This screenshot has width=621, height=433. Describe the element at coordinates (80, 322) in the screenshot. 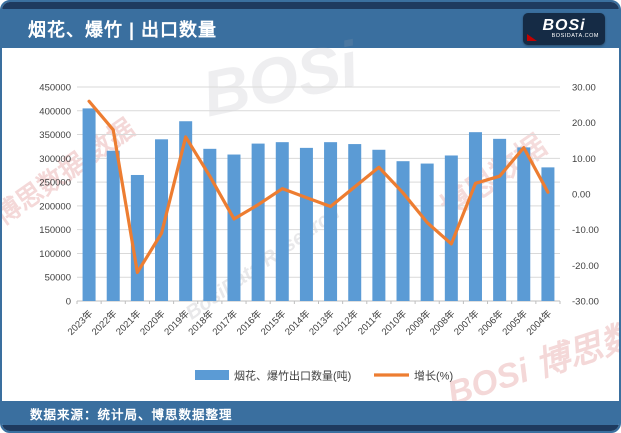

I see `x-axis-label: 2023年` at that location.